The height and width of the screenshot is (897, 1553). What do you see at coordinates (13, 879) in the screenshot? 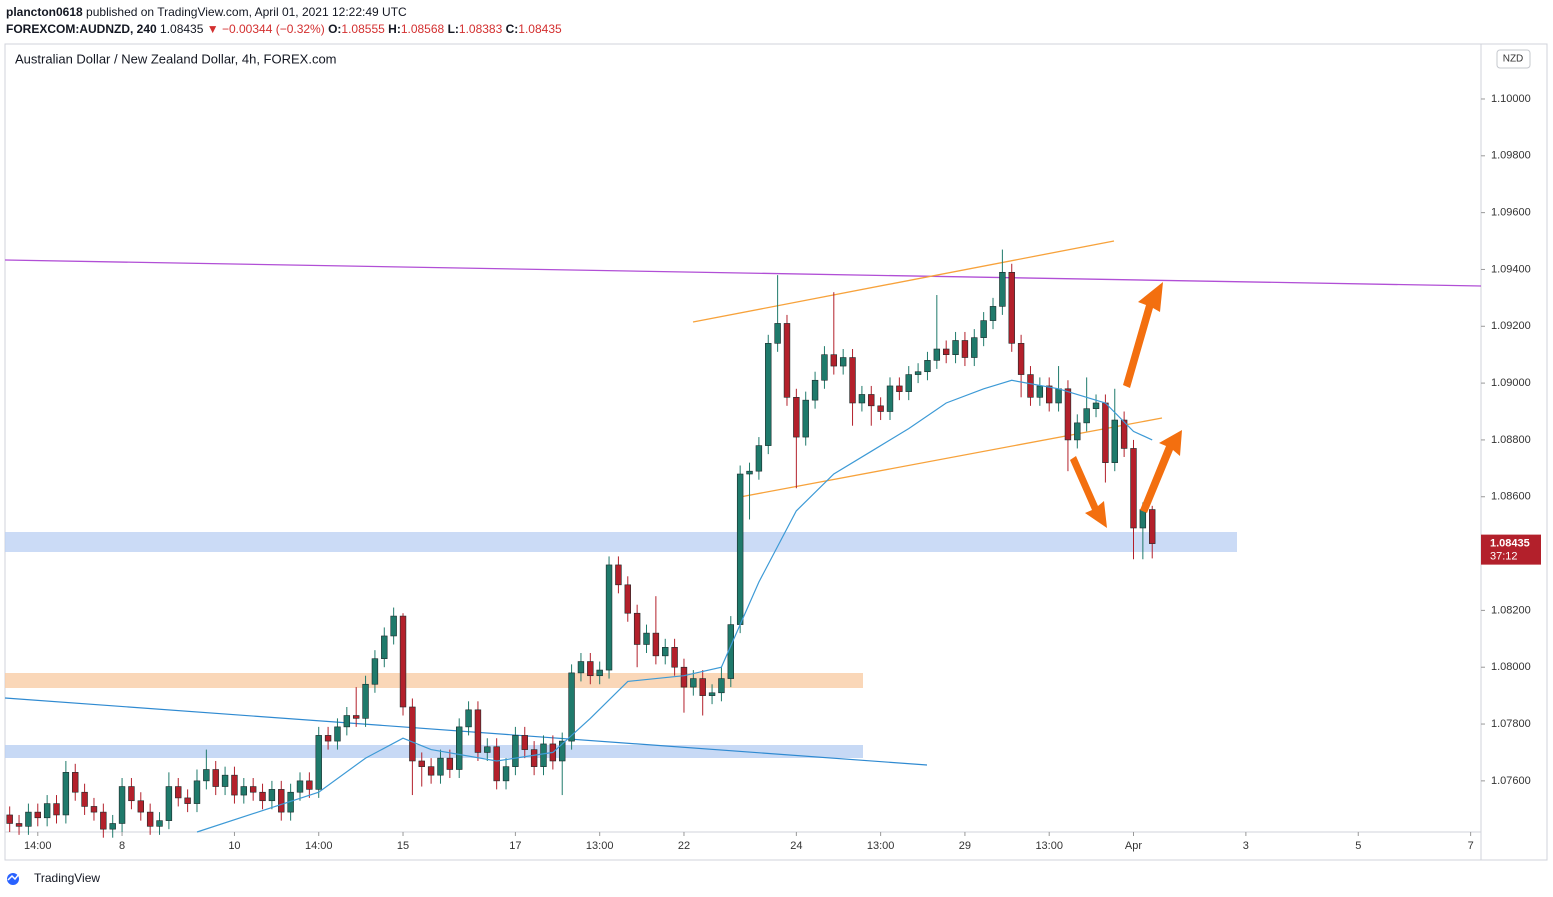
I see `footer-logo` at bounding box center [13, 879].